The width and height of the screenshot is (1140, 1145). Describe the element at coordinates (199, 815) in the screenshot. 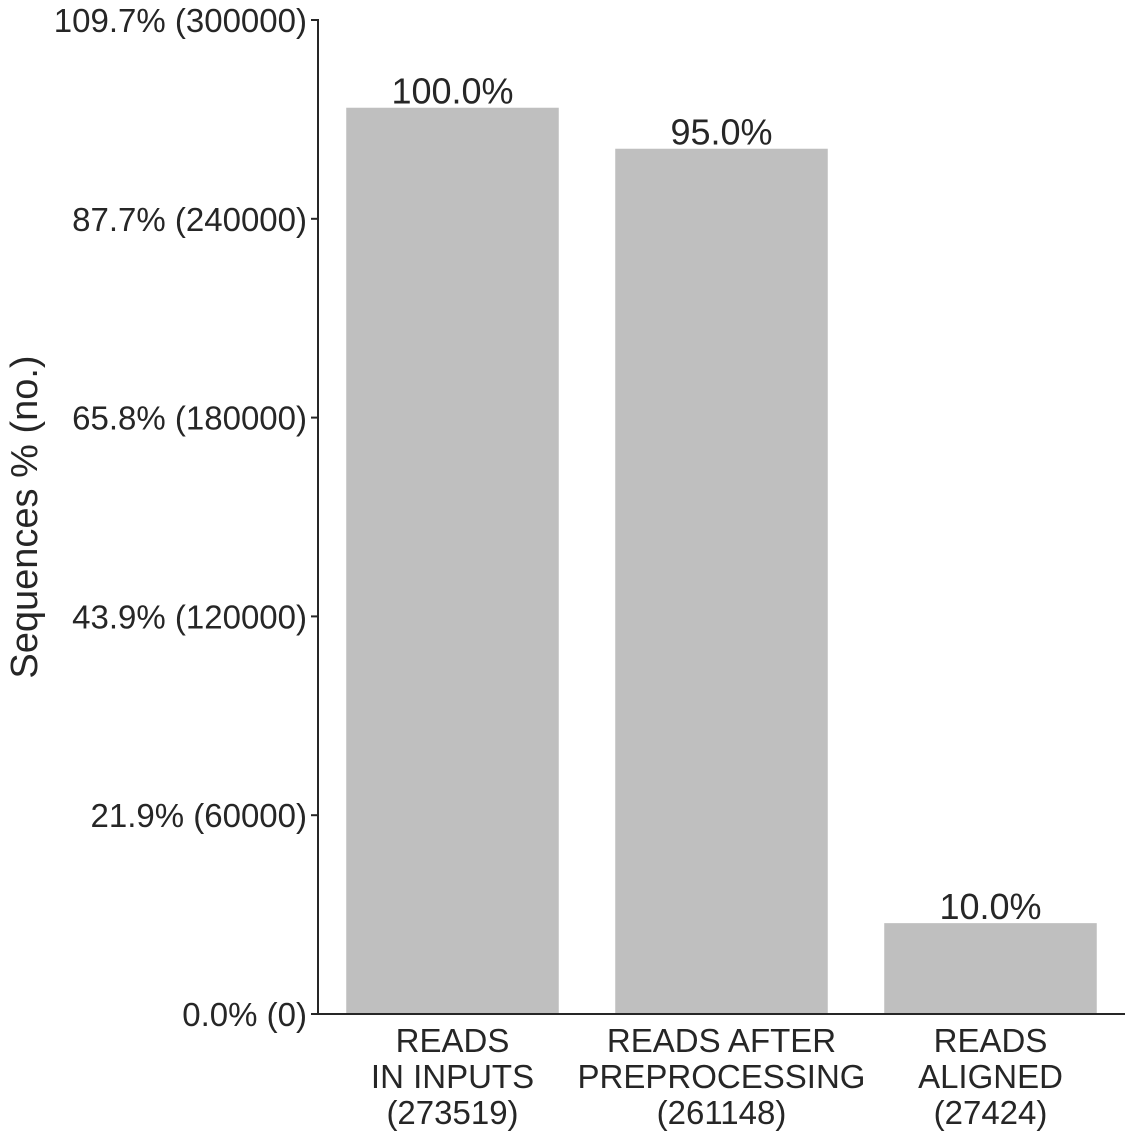

I see `y-tick-label-1: 21.9% (60000)` at that location.